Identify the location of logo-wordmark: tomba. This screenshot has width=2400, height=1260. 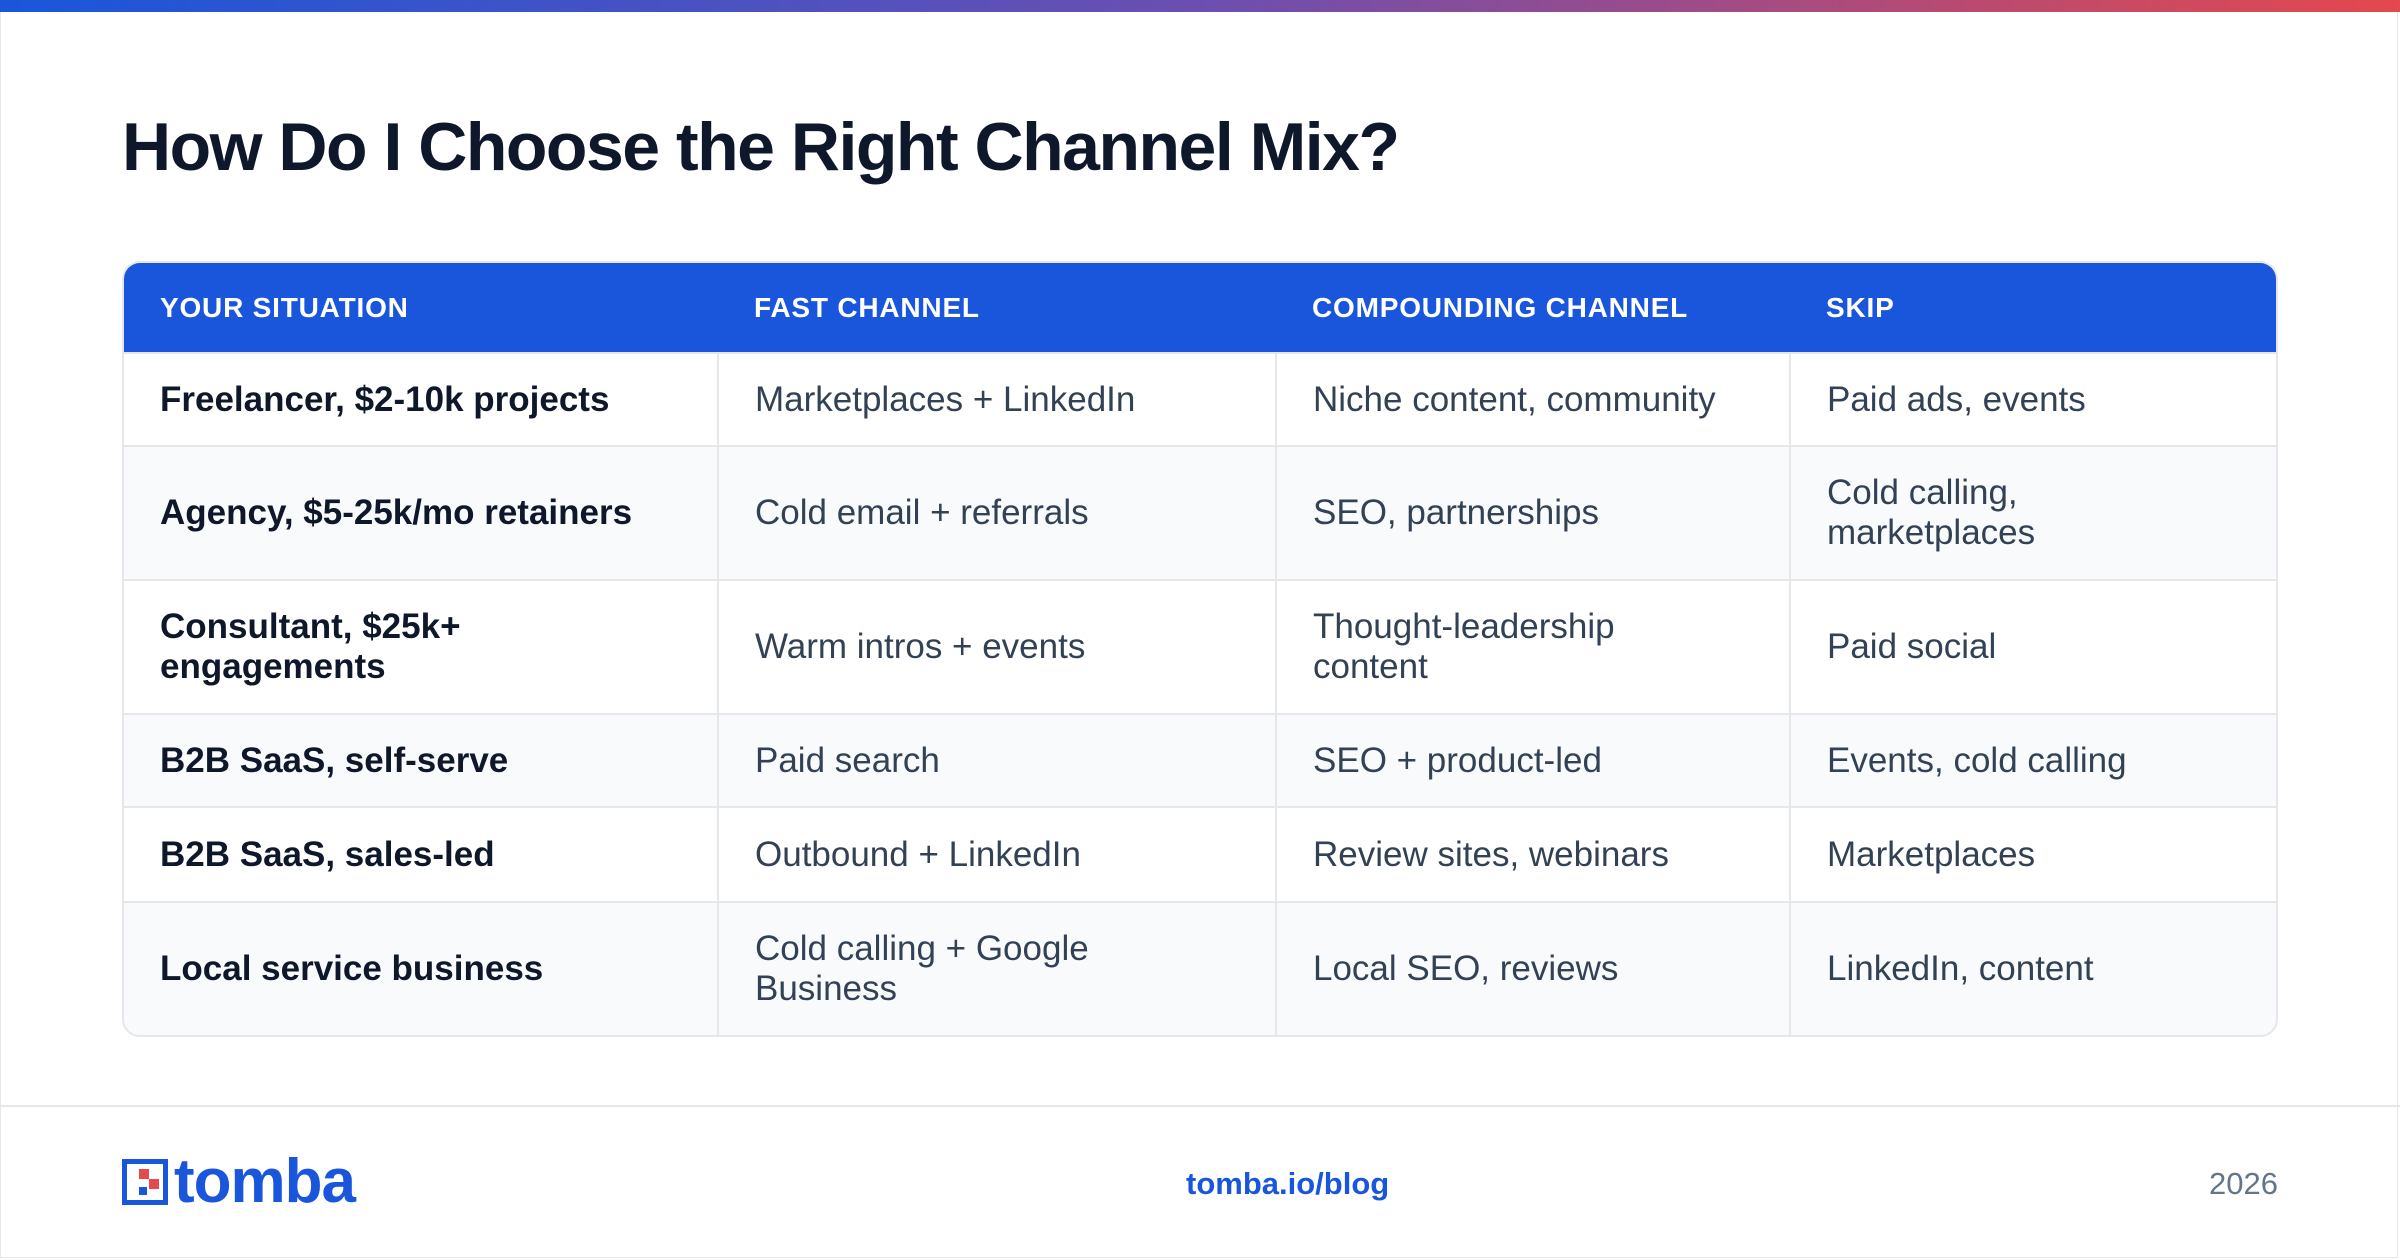
(265, 1181).